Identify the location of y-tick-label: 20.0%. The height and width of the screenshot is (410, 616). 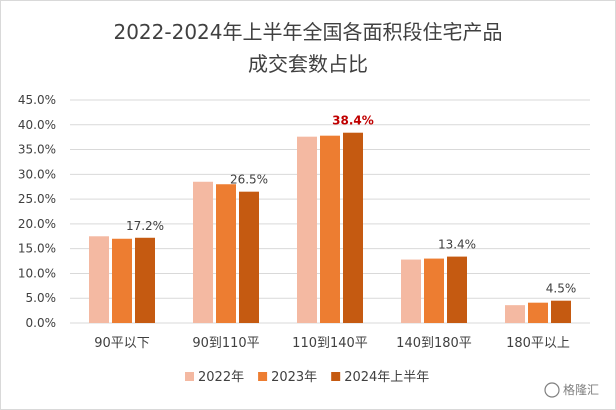
(37, 224).